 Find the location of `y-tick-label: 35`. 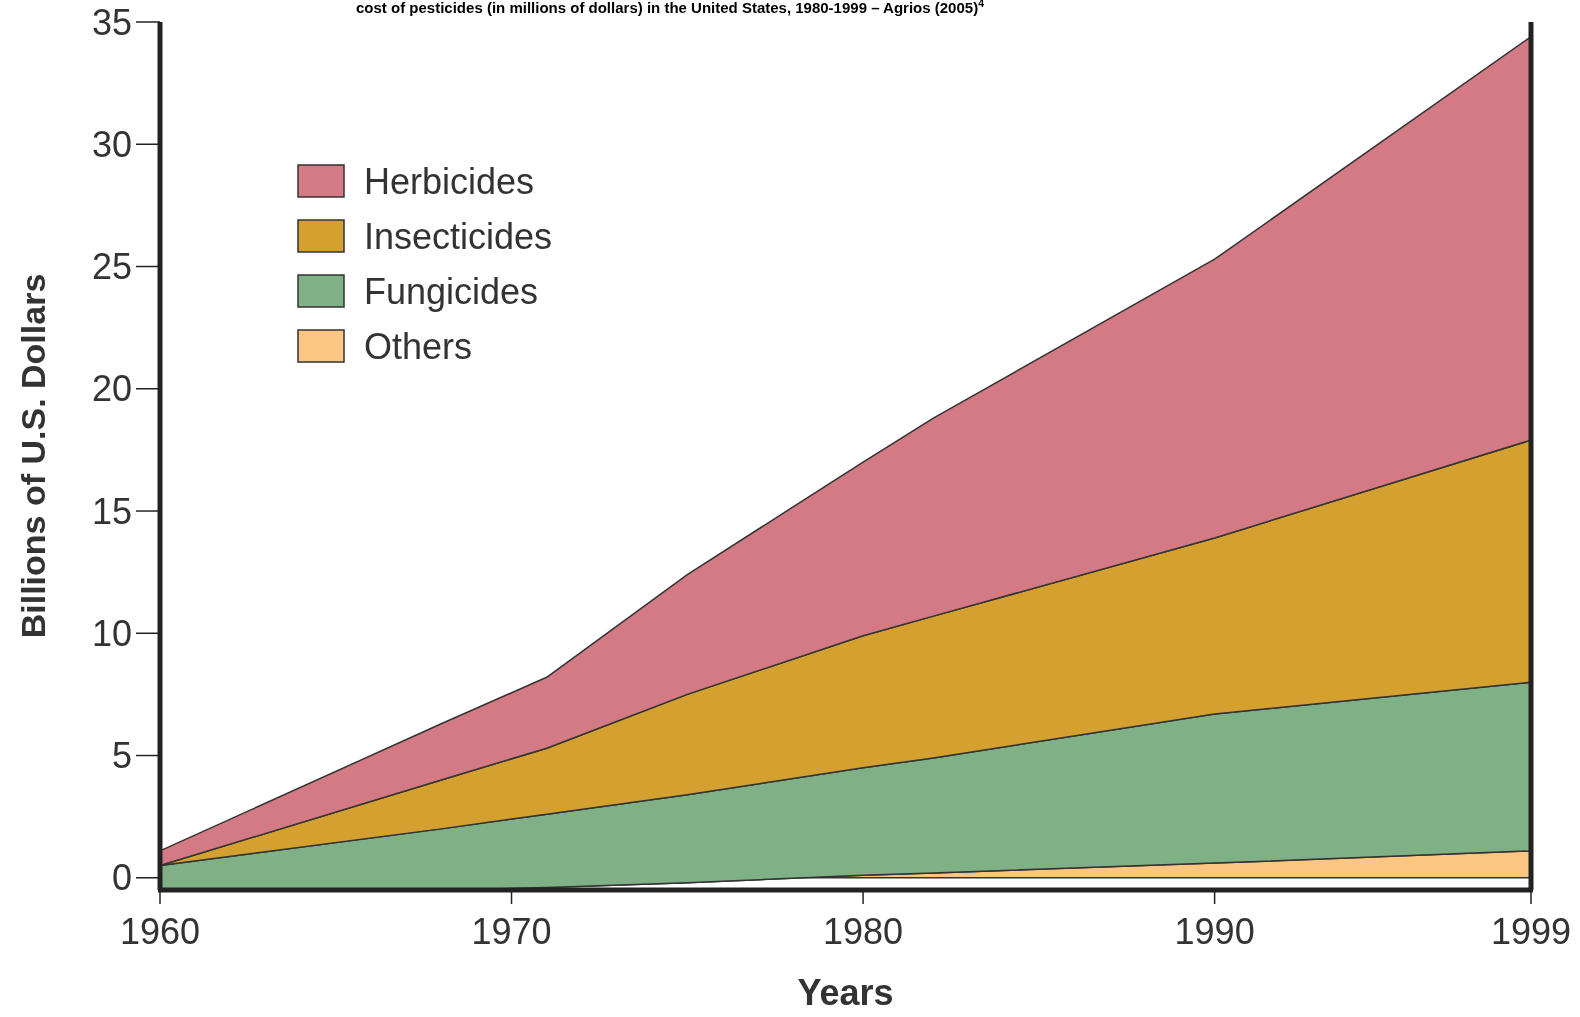

y-tick-label: 35 is located at coordinates (111, 22).